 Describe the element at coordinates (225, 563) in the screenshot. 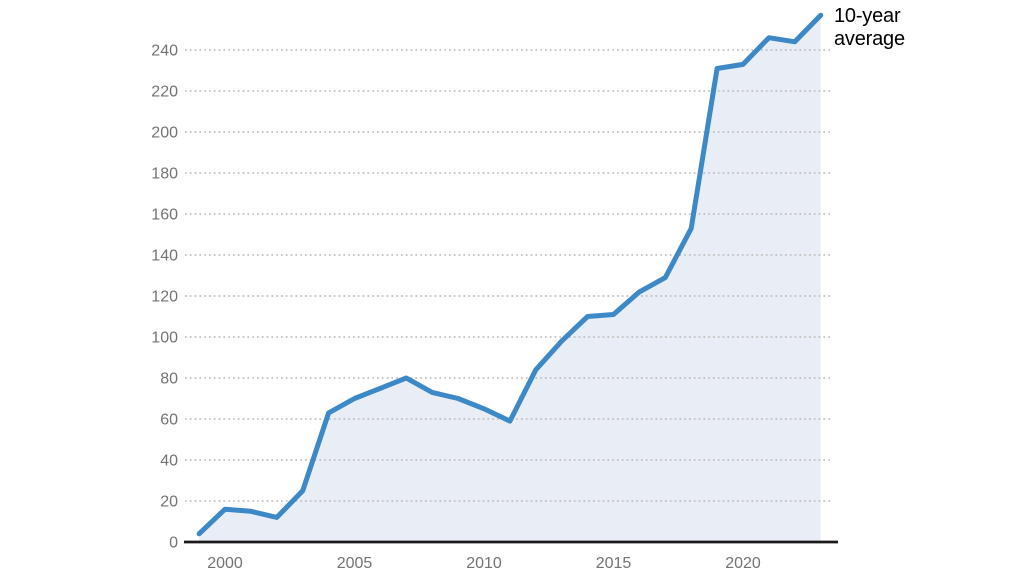

I see `x-tick-label: 2000` at that location.